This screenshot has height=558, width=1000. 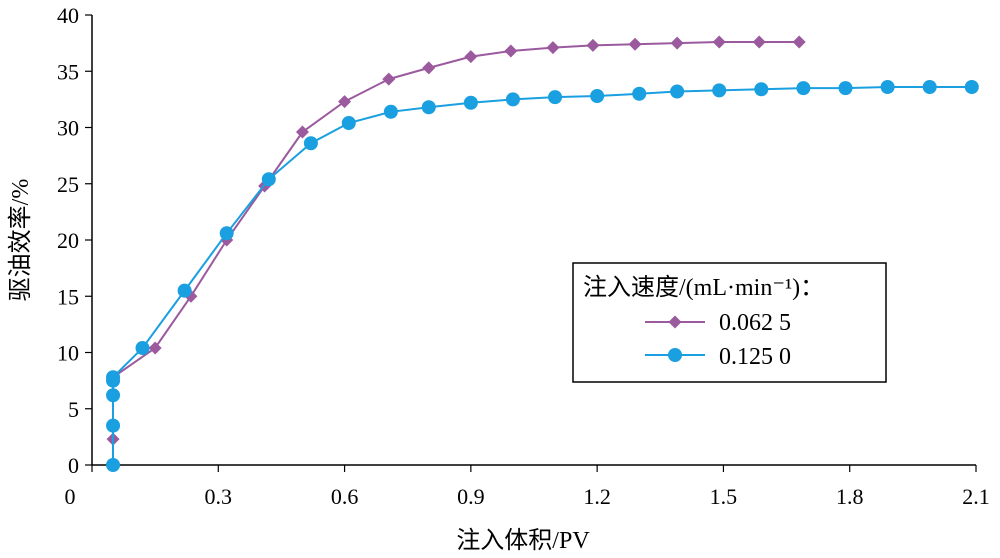 What do you see at coordinates (68, 184) in the screenshot?
I see `y-tick-label: 25` at bounding box center [68, 184].